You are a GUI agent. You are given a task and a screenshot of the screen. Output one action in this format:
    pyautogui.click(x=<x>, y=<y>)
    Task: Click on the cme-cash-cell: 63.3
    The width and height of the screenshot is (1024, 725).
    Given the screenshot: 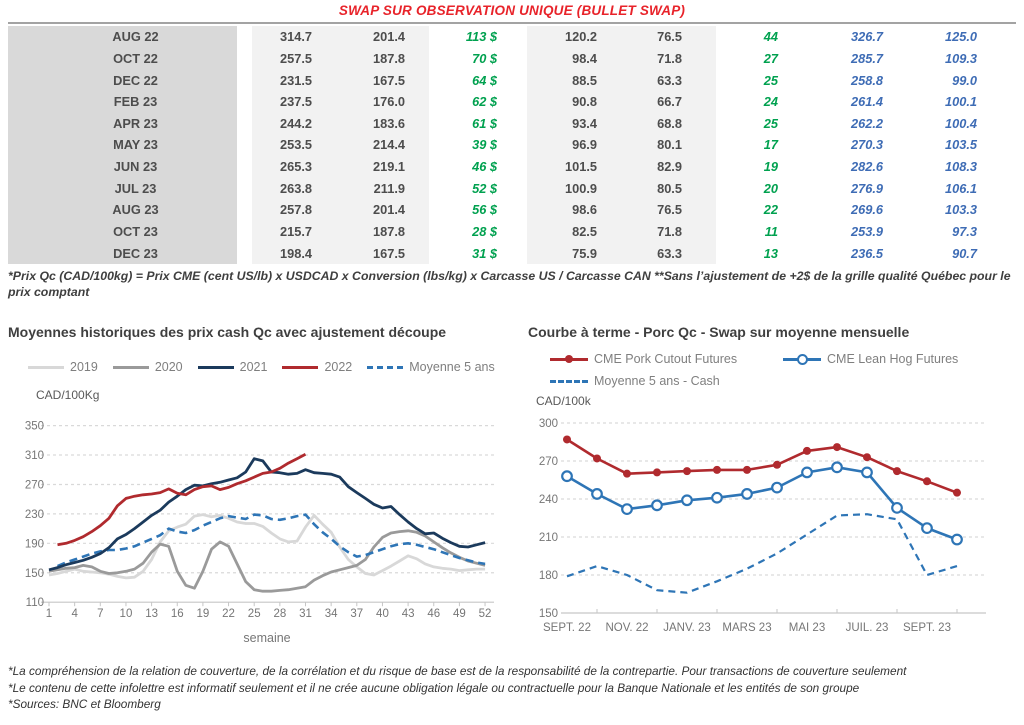 What is the action you would take?
    pyautogui.click(x=668, y=80)
    